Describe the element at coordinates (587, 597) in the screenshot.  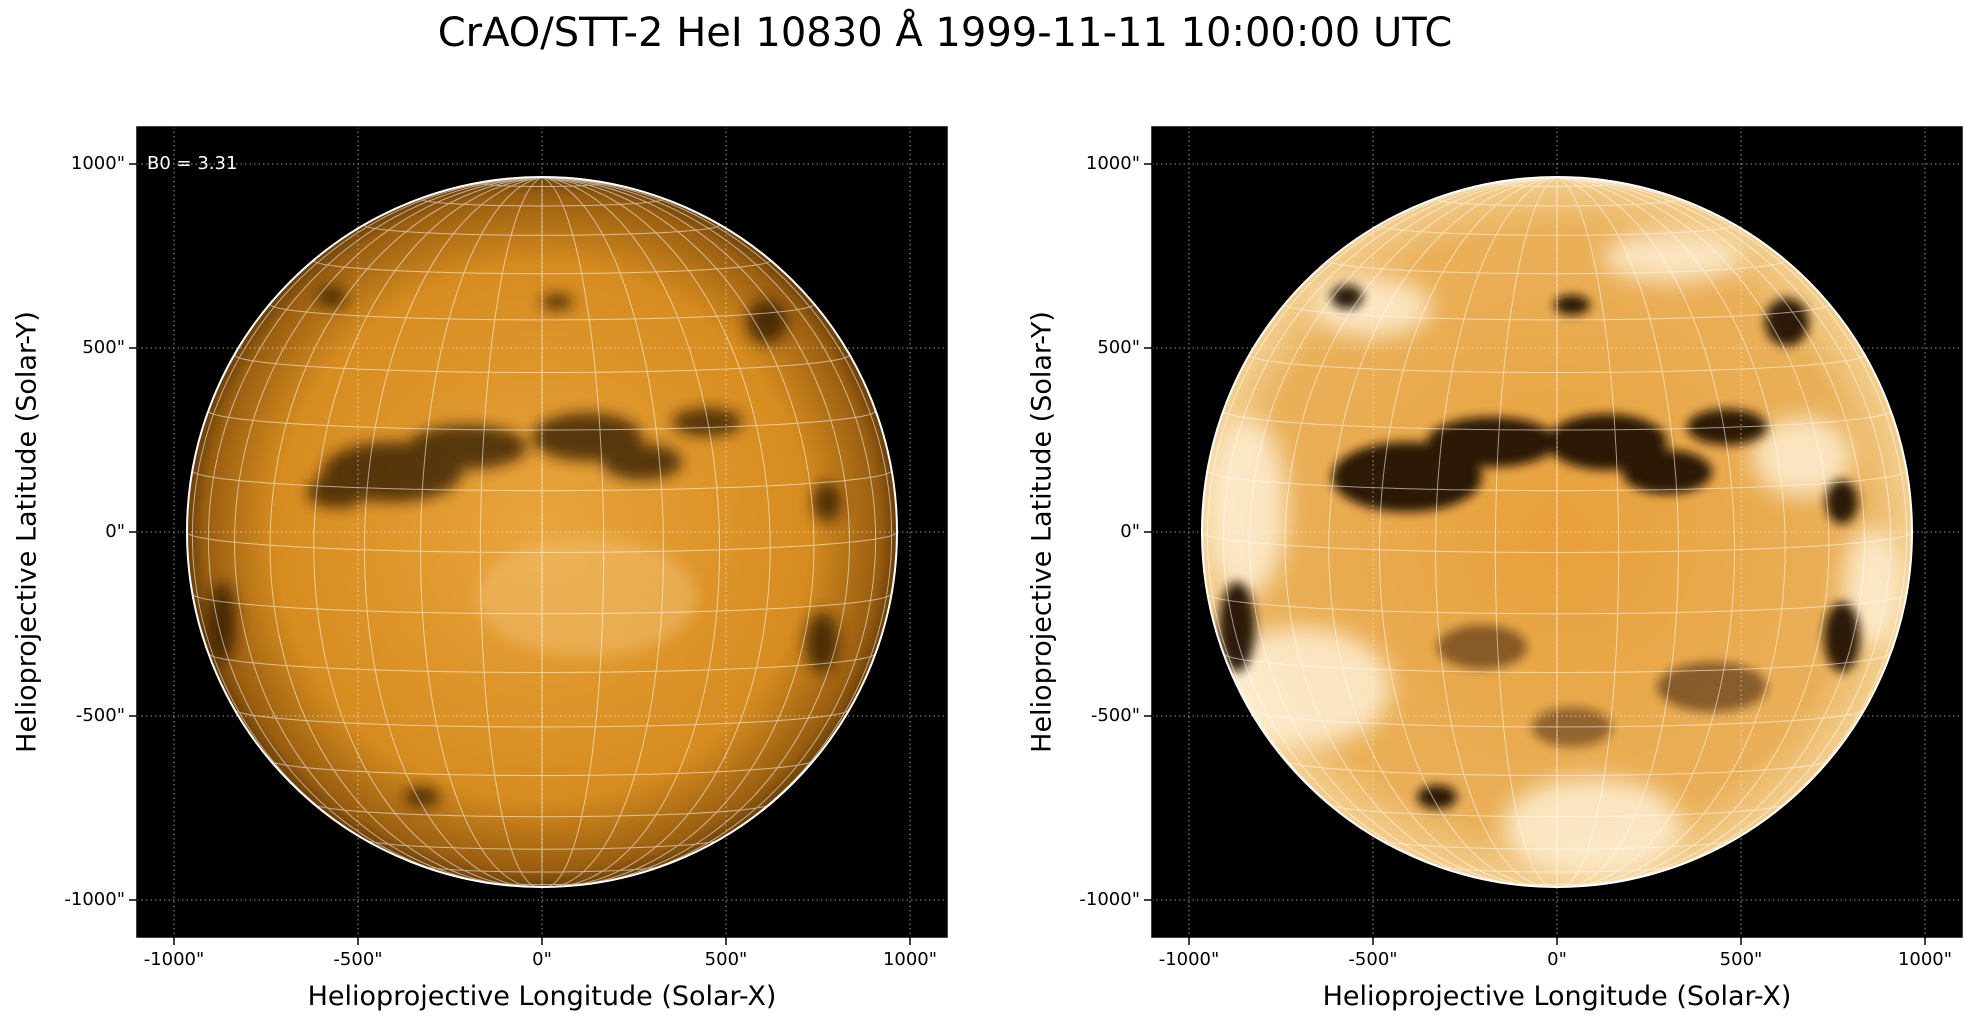
I see `left-bright-region` at that location.